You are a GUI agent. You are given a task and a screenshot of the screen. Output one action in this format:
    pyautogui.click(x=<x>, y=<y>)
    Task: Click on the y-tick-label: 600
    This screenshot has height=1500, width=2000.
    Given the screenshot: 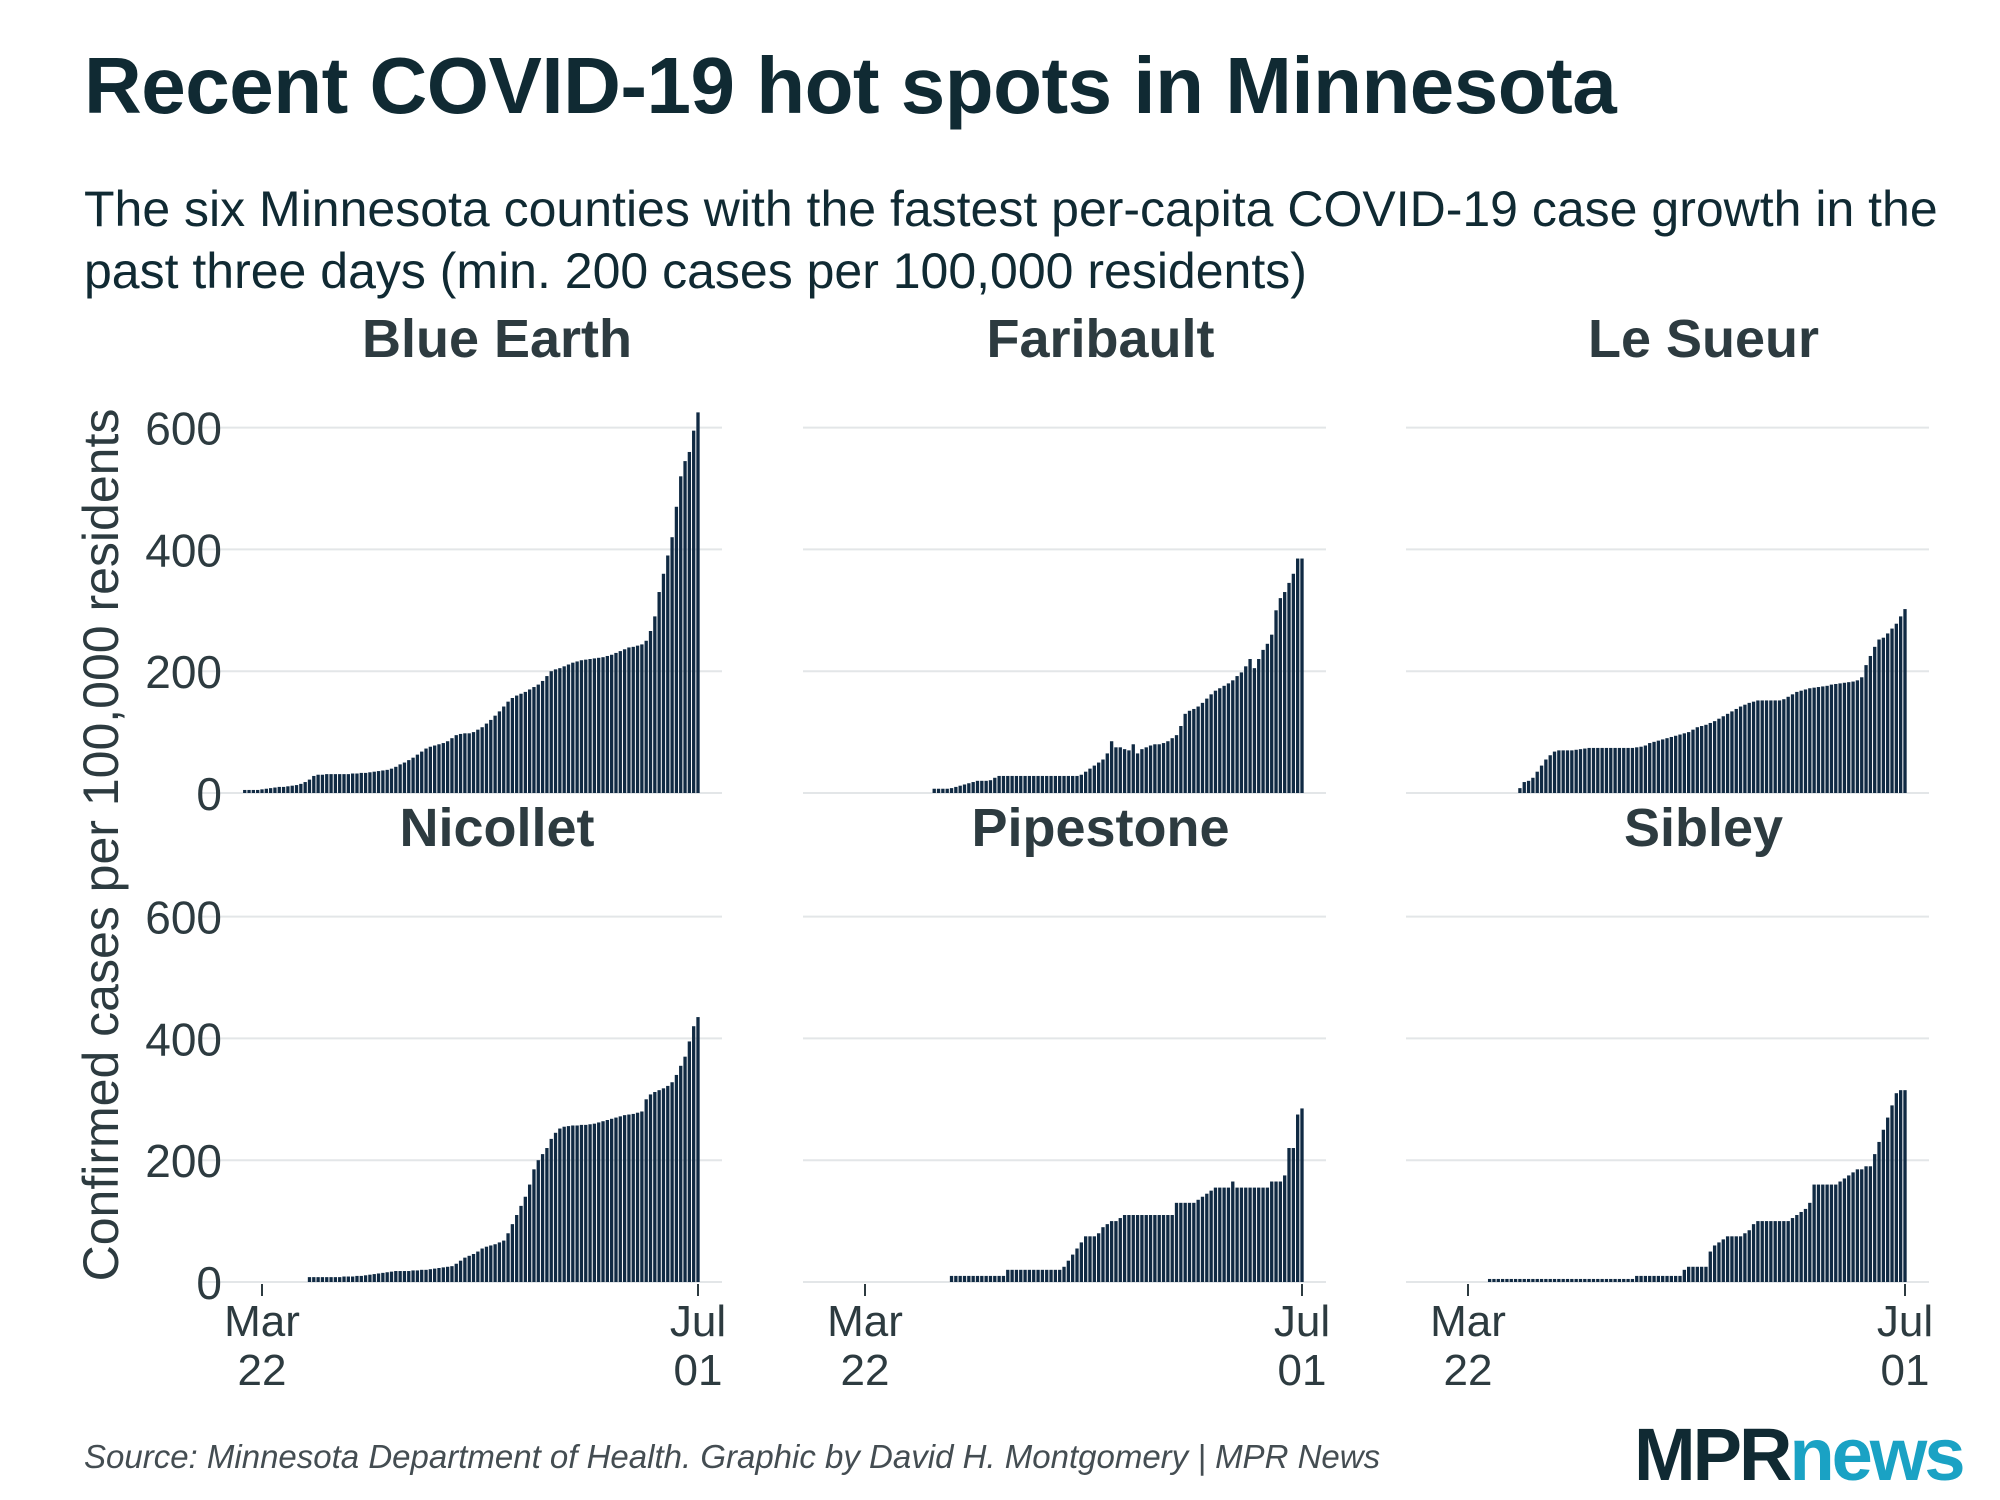 What is the action you would take?
    pyautogui.click(x=183, y=429)
    